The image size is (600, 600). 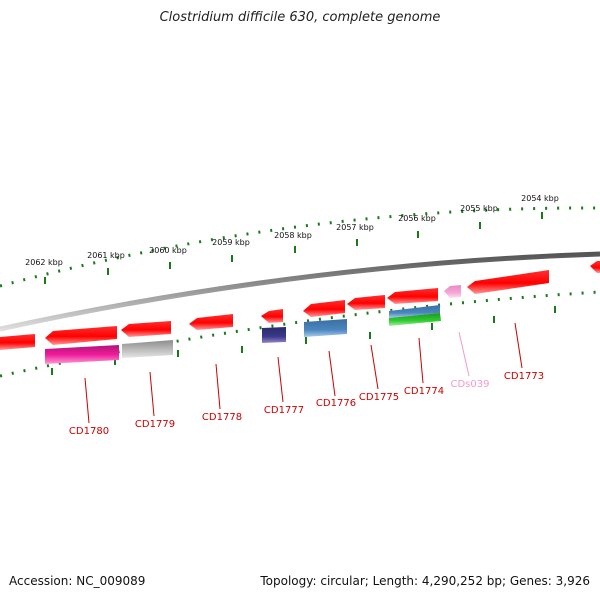 I want to click on kbp-label: 2055 kbp, so click(x=479, y=208).